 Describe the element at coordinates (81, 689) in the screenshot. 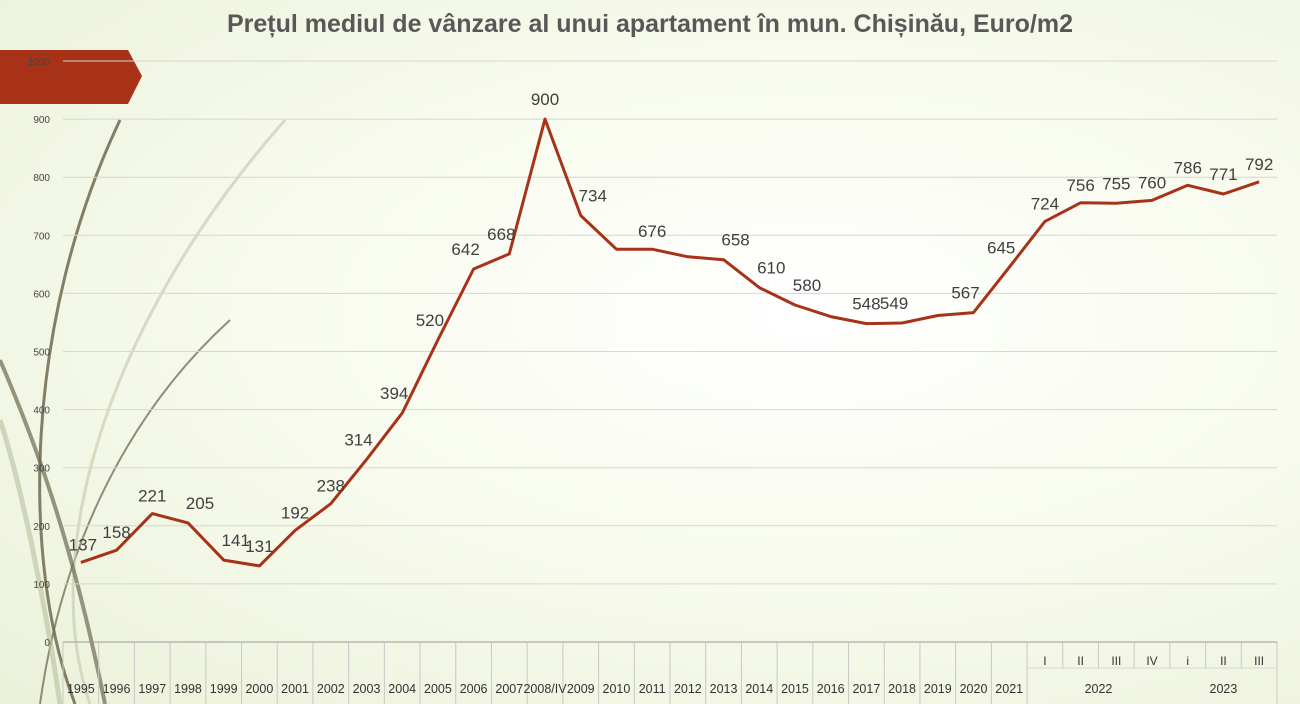

I see `x-tick-label: 1995` at that location.